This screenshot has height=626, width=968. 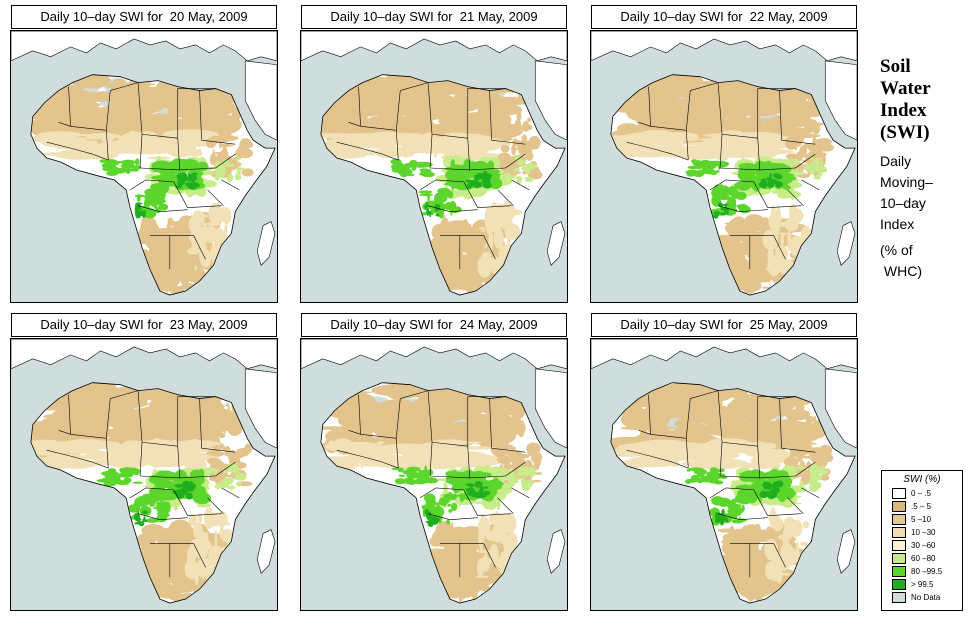 What do you see at coordinates (434, 474) in the screenshot?
I see `panel-map-frame` at bounding box center [434, 474].